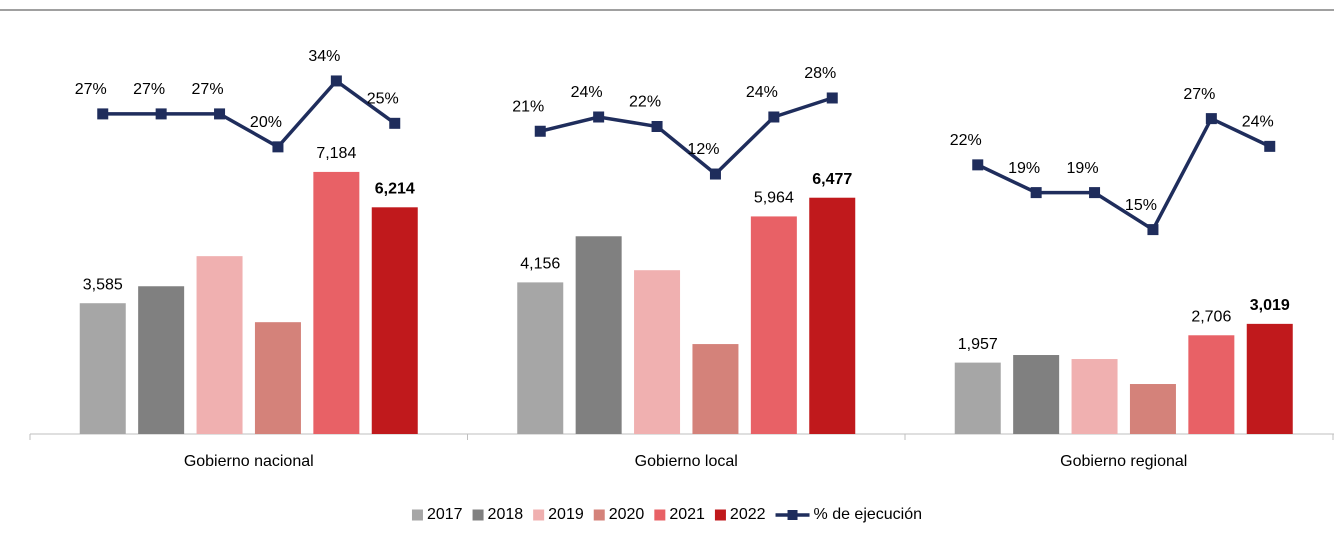 This screenshot has height=559, width=1334. I want to click on legend-marker, so click(792, 515).